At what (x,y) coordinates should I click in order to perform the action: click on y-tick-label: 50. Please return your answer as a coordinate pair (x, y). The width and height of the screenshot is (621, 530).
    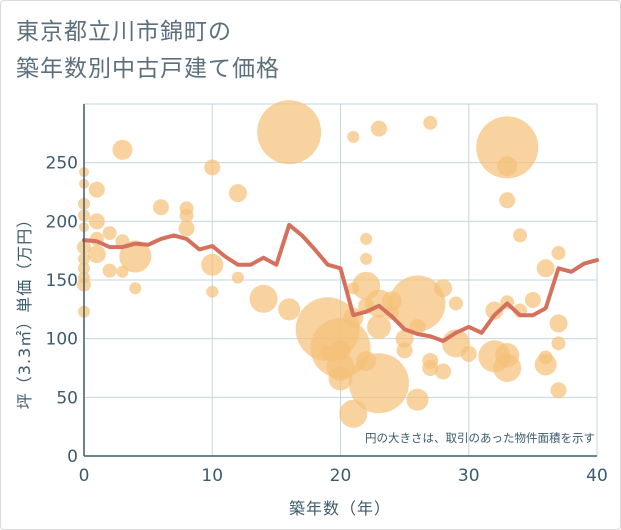
    Looking at the image, I should click on (67, 398).